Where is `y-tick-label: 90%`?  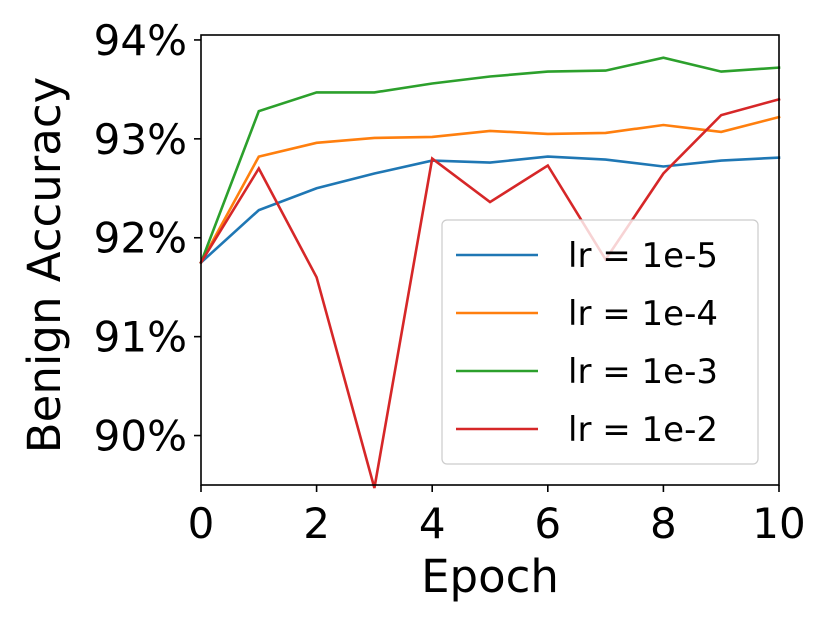
y-tick-label: 90% is located at coordinates (140, 436).